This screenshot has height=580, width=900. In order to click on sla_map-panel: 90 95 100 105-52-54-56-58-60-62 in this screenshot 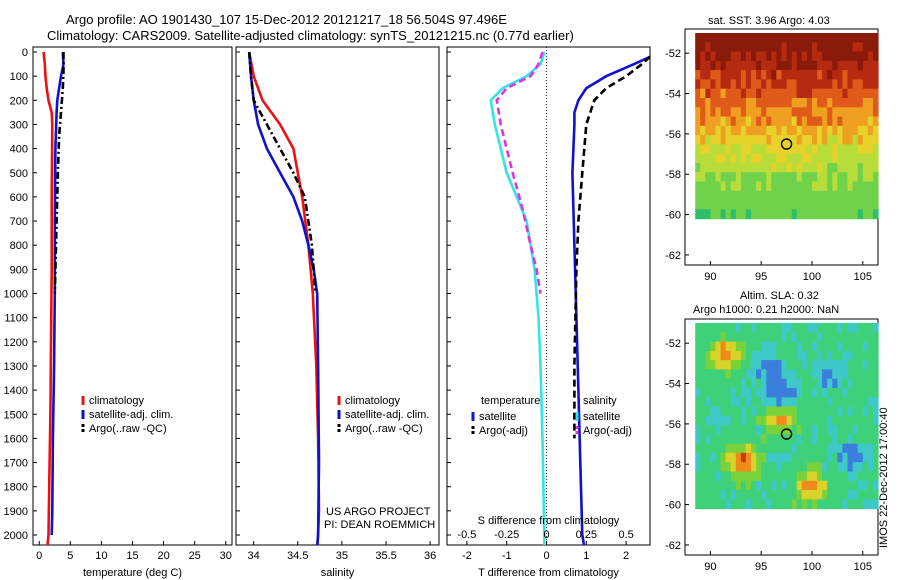, I will do `click(772, 445)`.